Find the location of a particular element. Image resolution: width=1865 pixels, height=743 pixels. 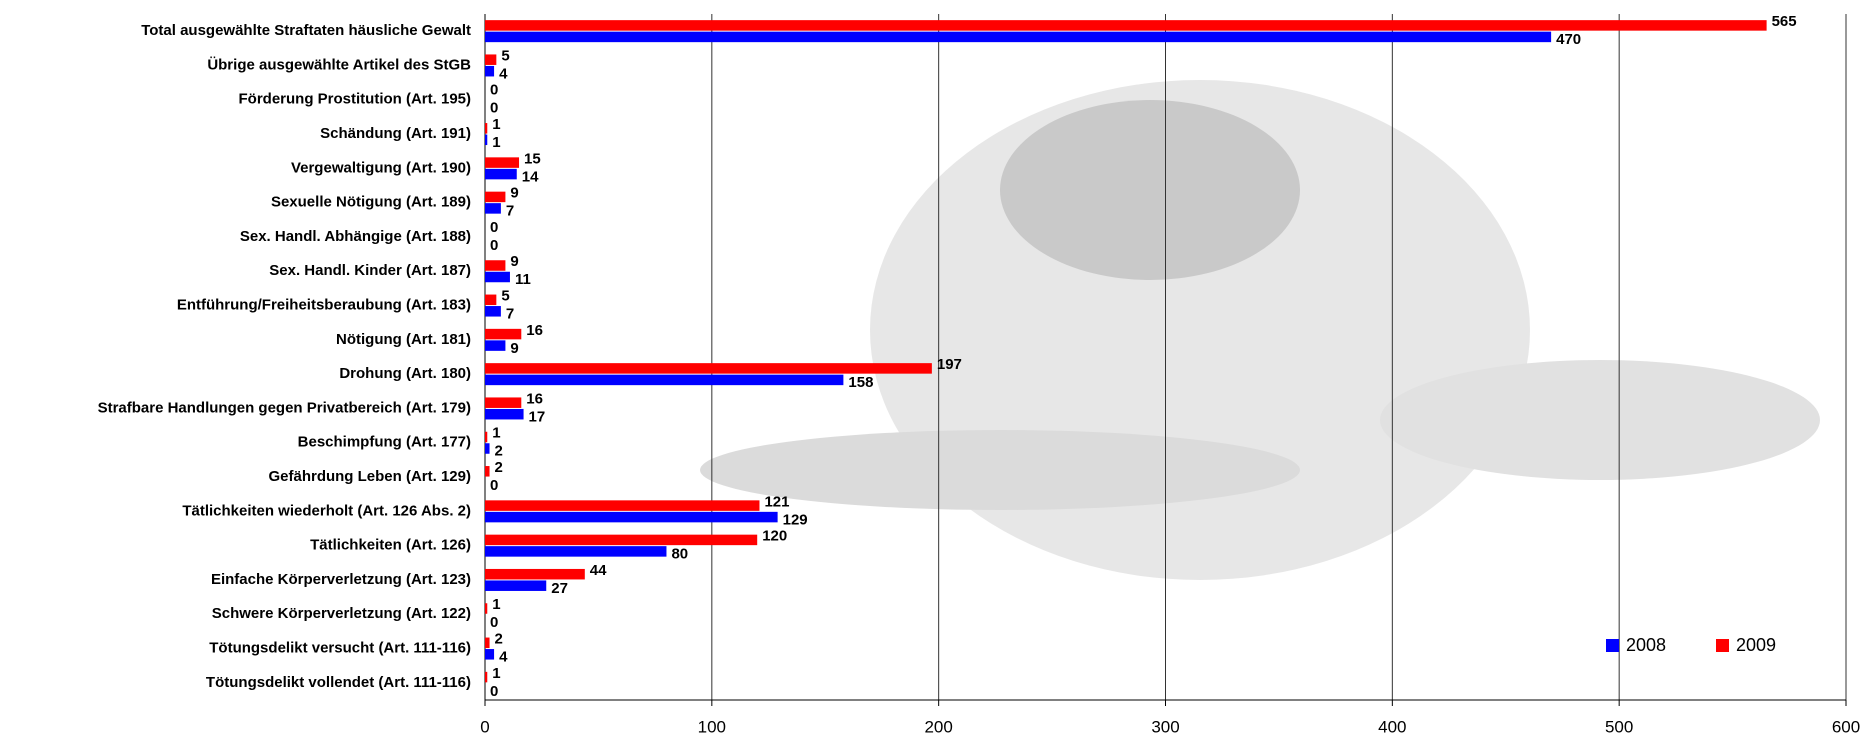

data-label: 80 is located at coordinates (679, 554).